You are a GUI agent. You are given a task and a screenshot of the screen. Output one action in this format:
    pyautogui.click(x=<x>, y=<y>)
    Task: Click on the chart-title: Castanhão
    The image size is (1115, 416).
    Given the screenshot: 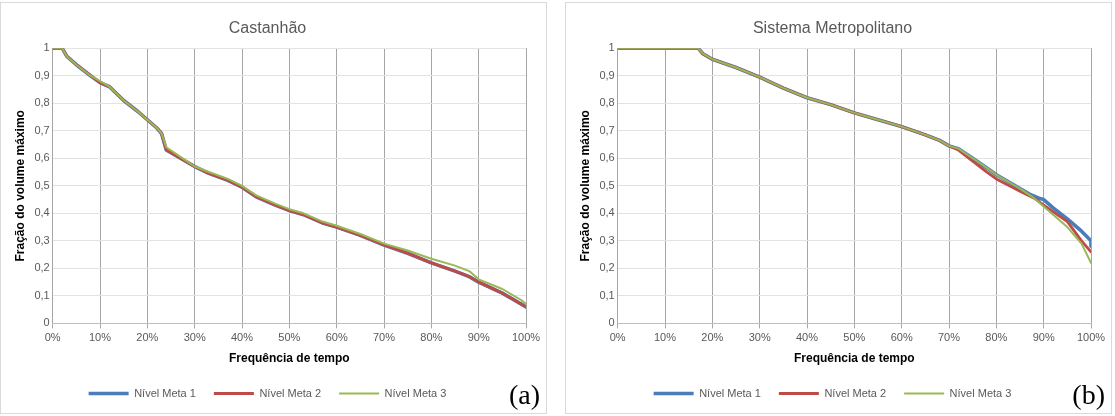 What is the action you would take?
    pyautogui.click(x=267, y=28)
    